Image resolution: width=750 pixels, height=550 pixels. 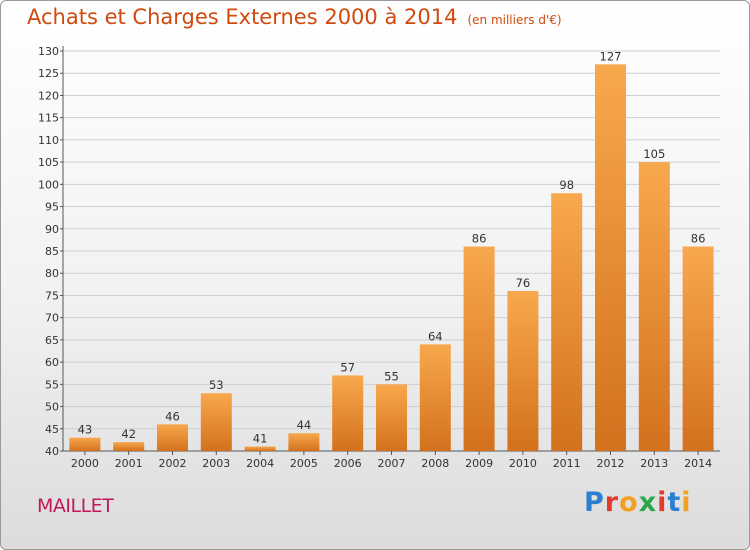 What do you see at coordinates (567, 463) in the screenshot?
I see `x-tick-label-2011: 2011` at bounding box center [567, 463].